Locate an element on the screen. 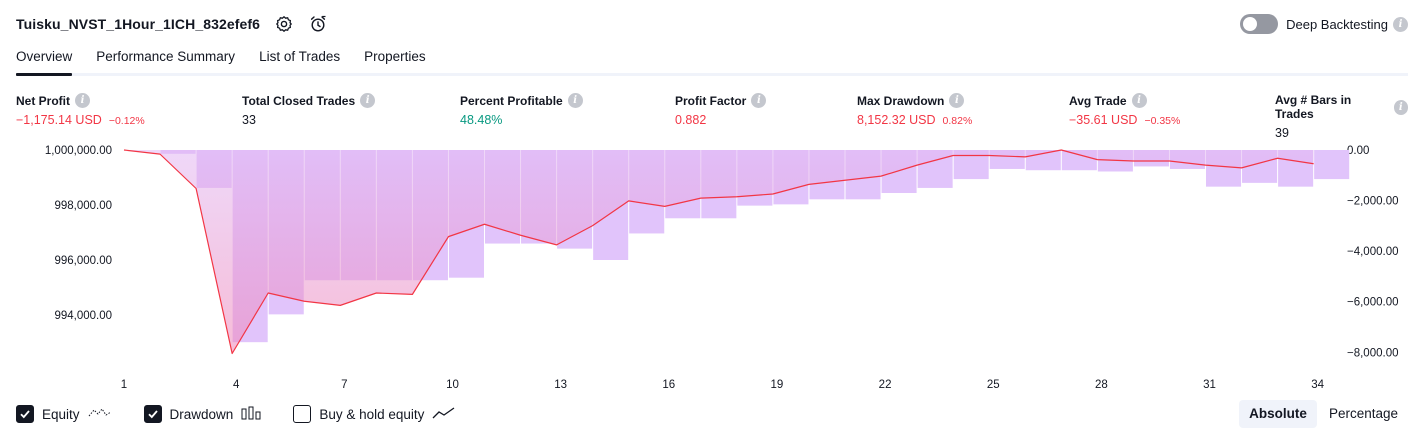  drawdown-bar is located at coordinates (1332, 165).